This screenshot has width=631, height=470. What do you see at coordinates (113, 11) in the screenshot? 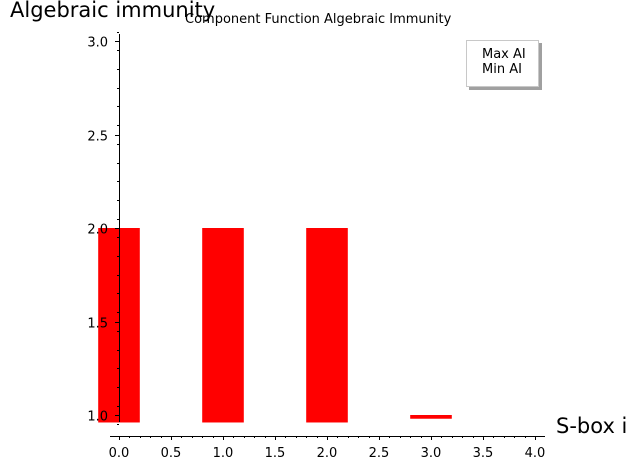
I see `y-axis-label: Algebraic immunity` at bounding box center [113, 11].